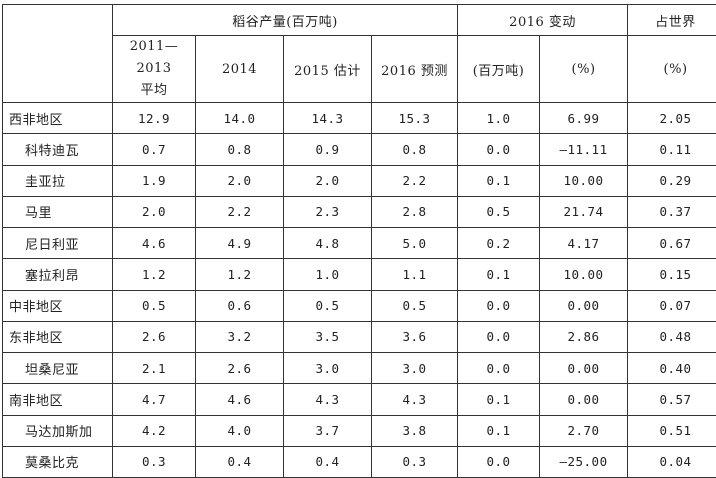 This screenshot has height=478, width=716. I want to click on region-name-cell: 东非地区, so click(58, 336).